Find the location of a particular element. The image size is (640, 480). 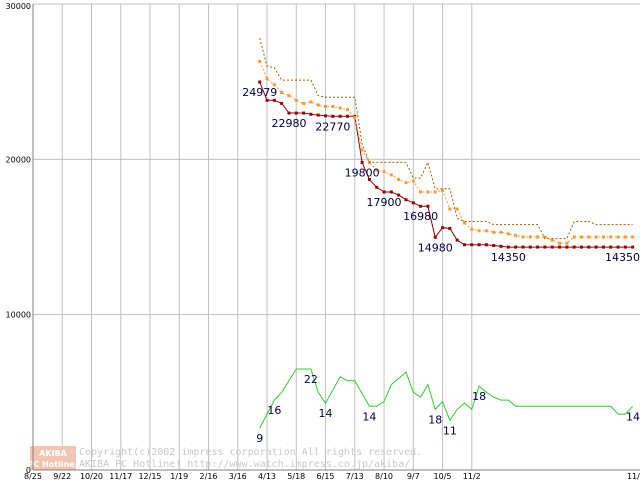

x-tick-label: 11/2 is located at coordinates (472, 476).